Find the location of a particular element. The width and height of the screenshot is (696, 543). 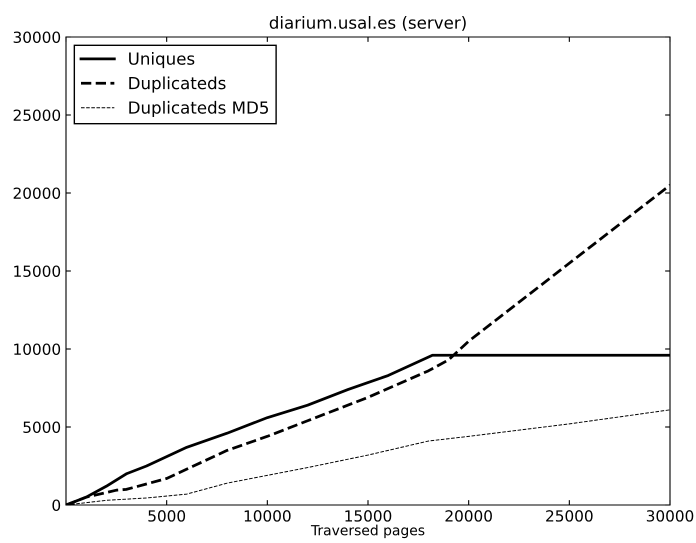

x-tick-label: 10000 is located at coordinates (267, 516).